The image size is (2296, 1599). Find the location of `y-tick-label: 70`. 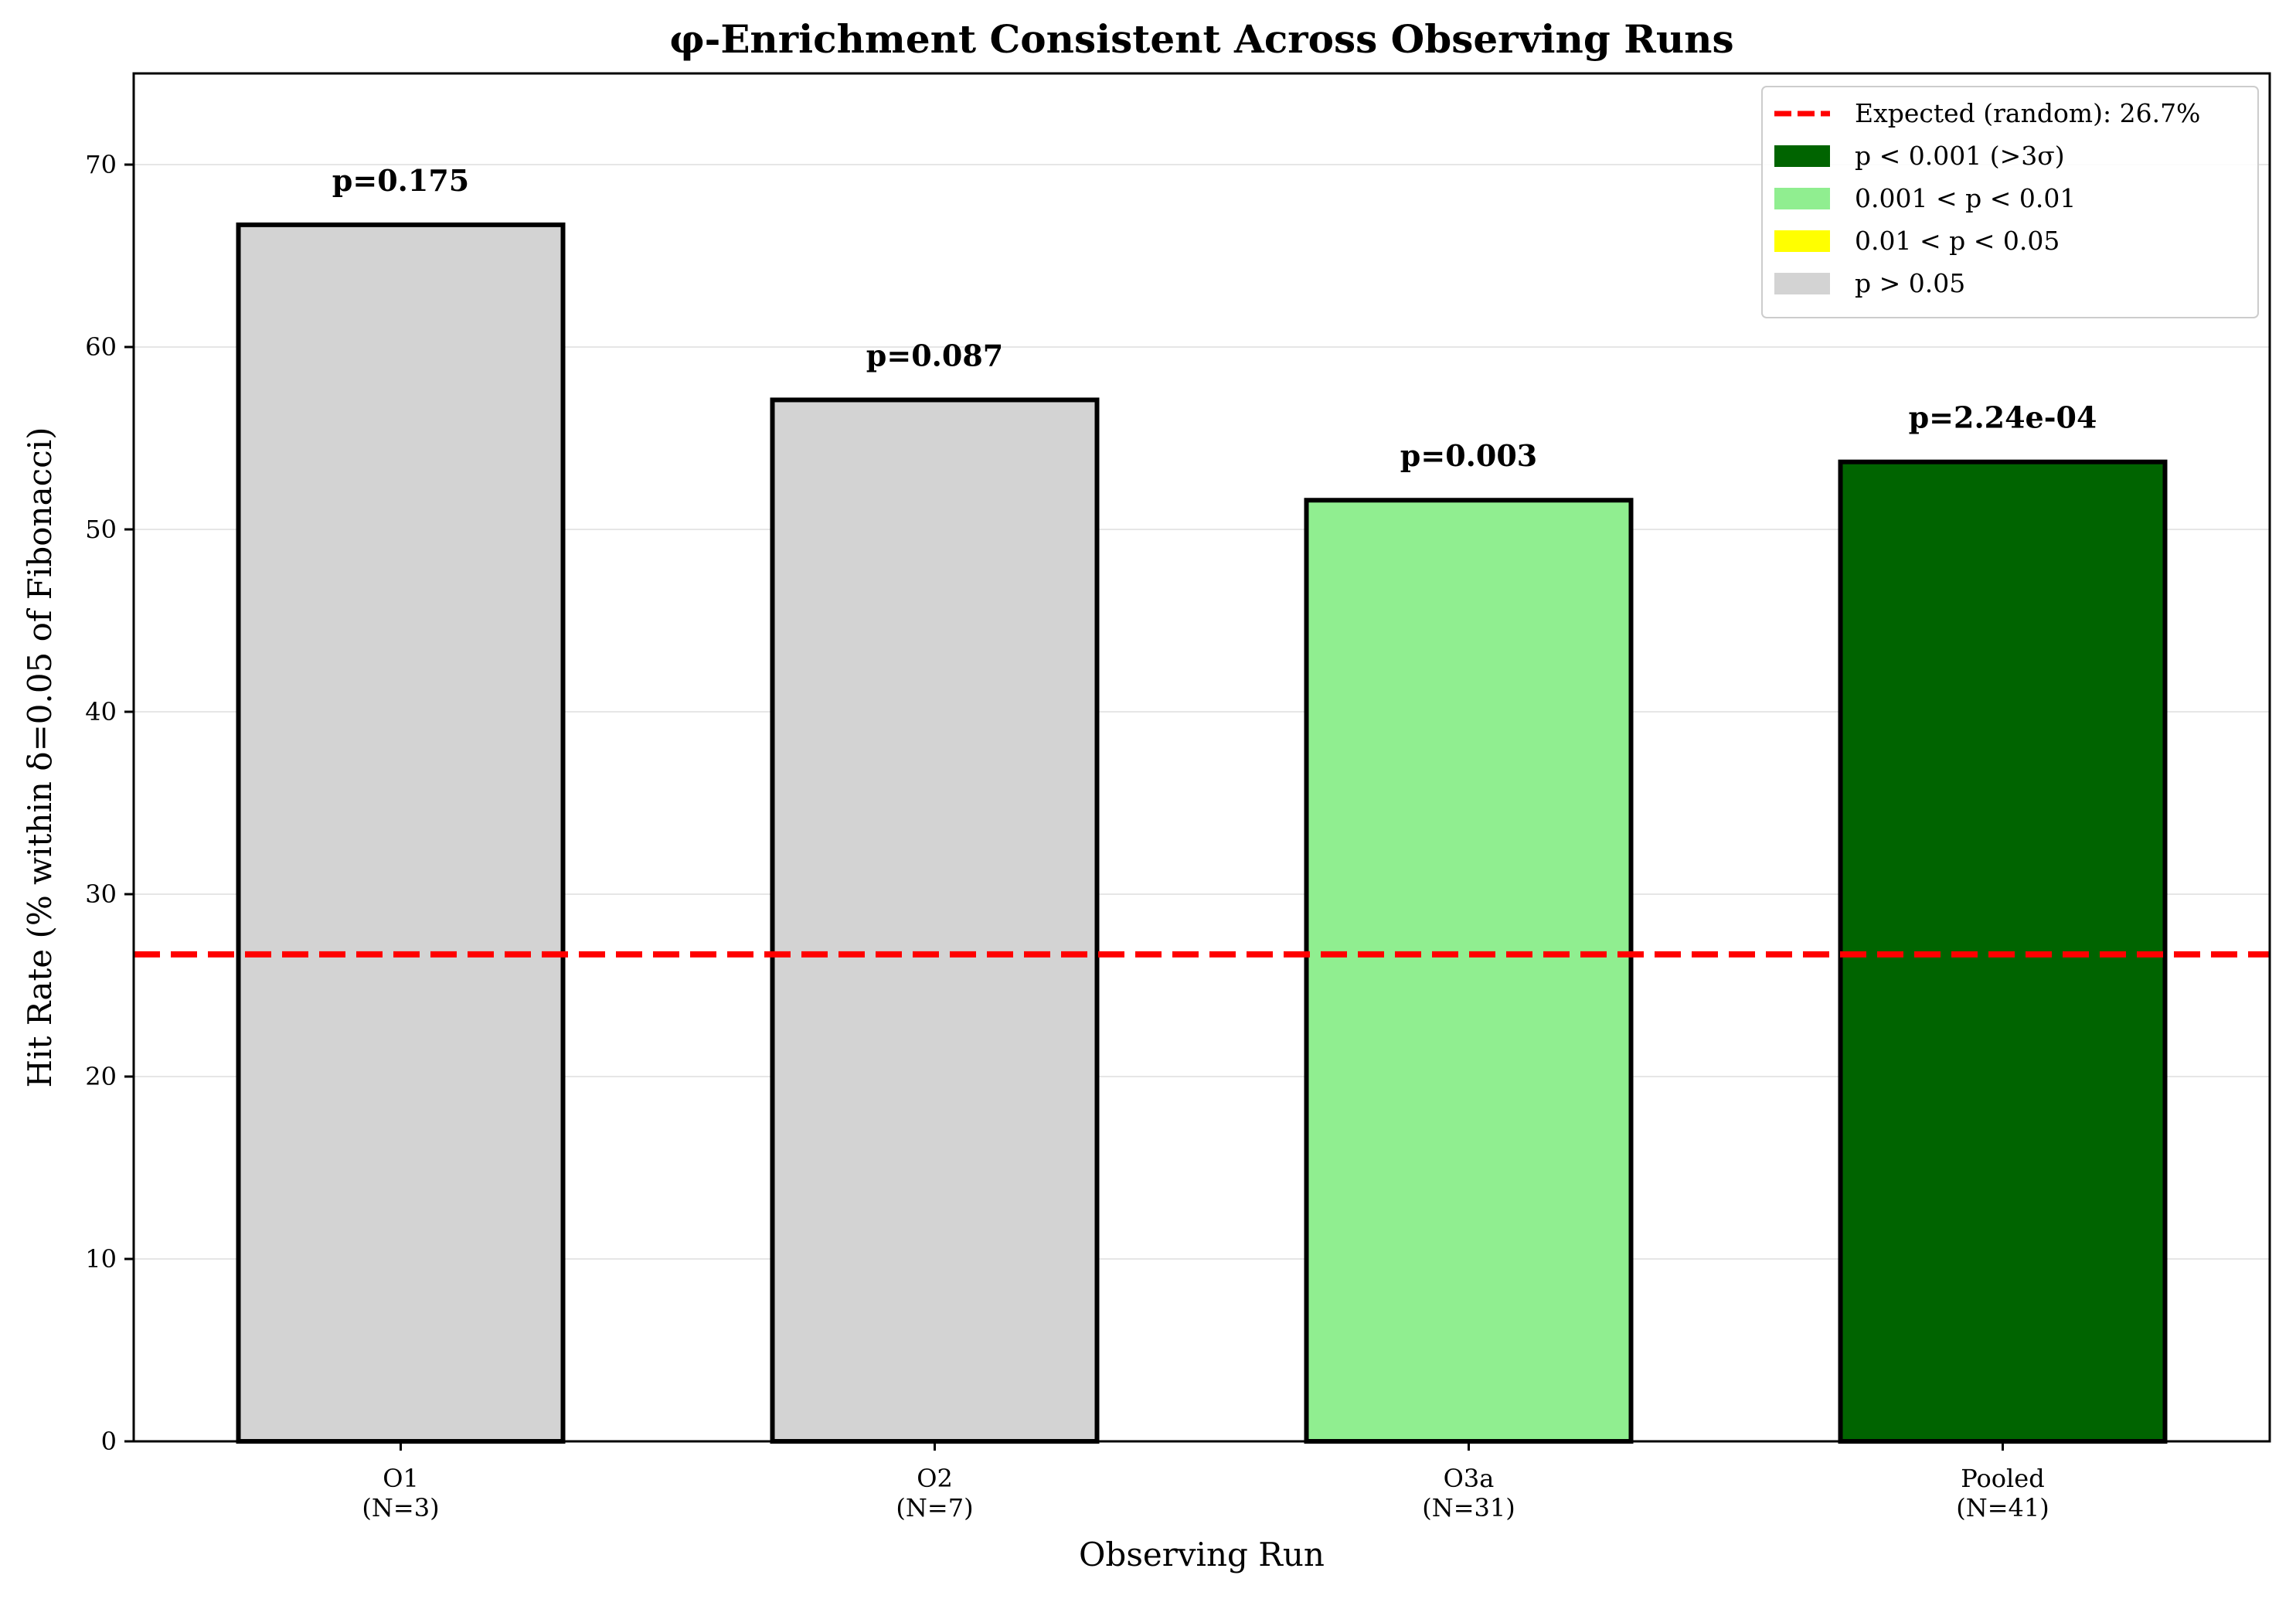

y-tick-label: 70 is located at coordinates (101, 164).